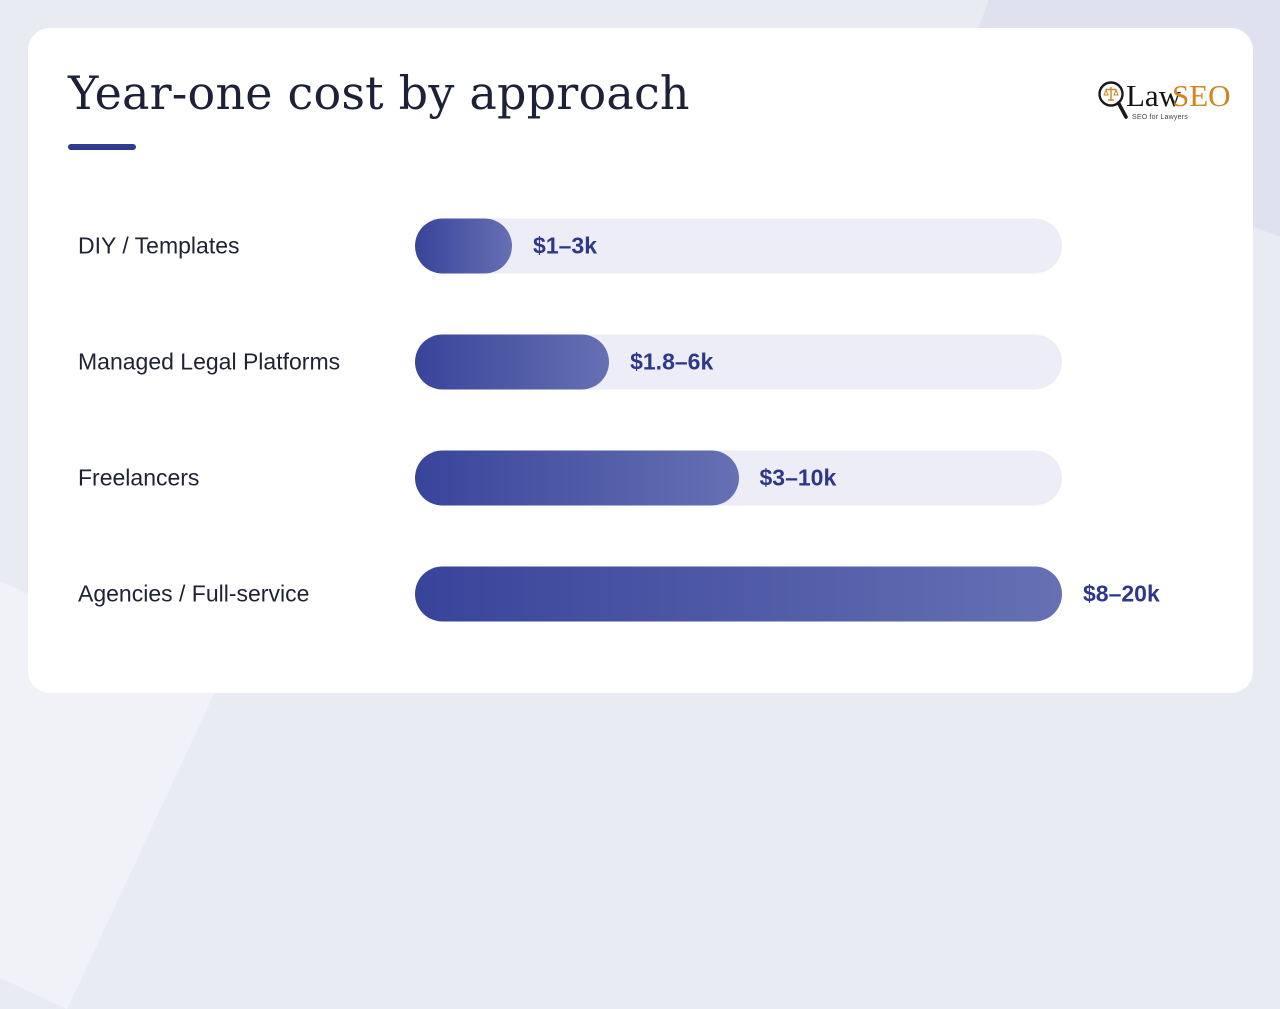  I want to click on bar-value-label: $1.8–6k, so click(672, 361).